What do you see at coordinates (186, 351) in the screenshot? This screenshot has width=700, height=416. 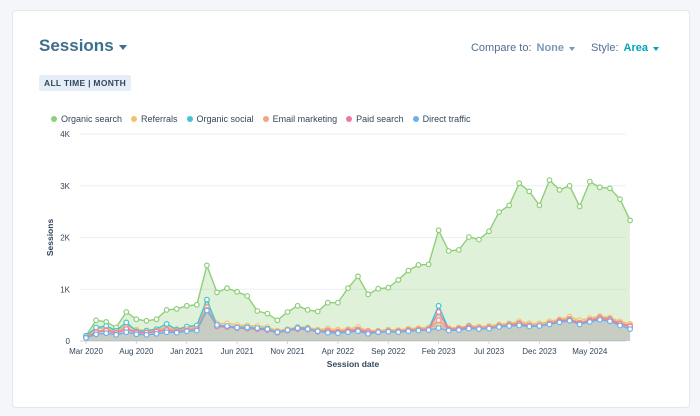 I see `x-tick-label: Jan 2021` at bounding box center [186, 351].